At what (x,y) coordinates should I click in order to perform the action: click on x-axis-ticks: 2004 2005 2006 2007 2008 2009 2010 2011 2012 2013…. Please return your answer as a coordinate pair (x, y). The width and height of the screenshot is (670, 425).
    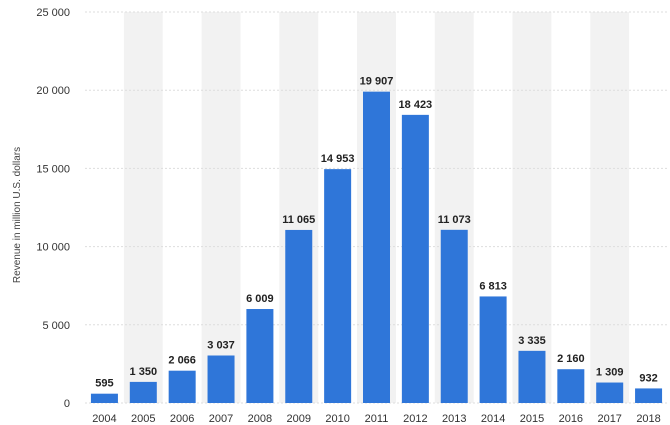
    Looking at the image, I should click on (376, 419).